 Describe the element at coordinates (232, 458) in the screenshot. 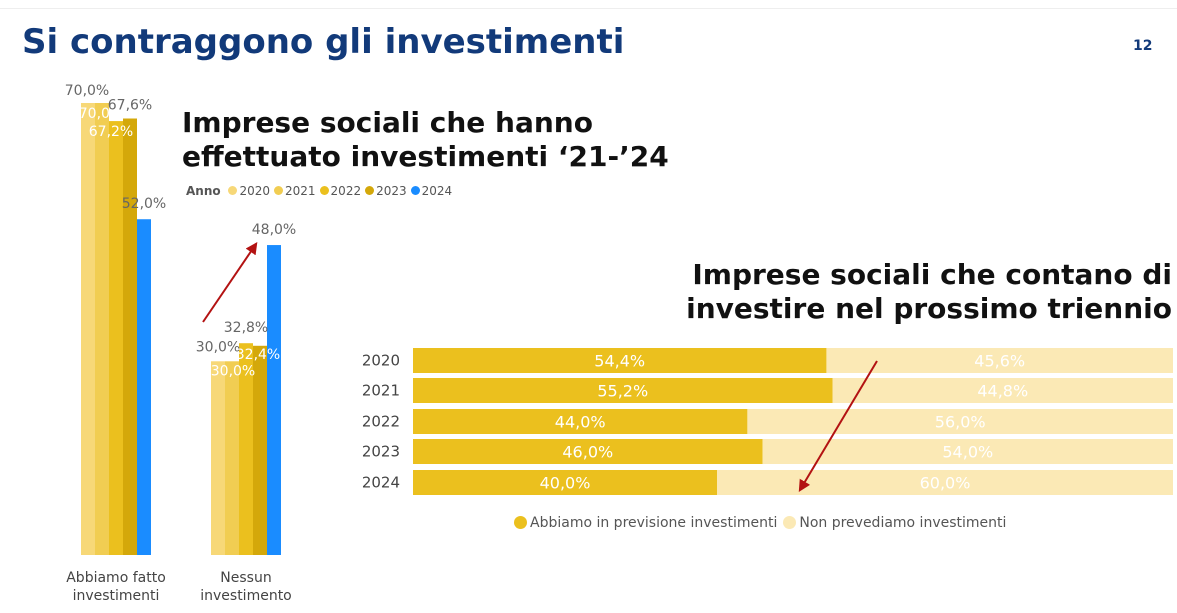

I see `chart1-bar-2021-cat1` at that location.